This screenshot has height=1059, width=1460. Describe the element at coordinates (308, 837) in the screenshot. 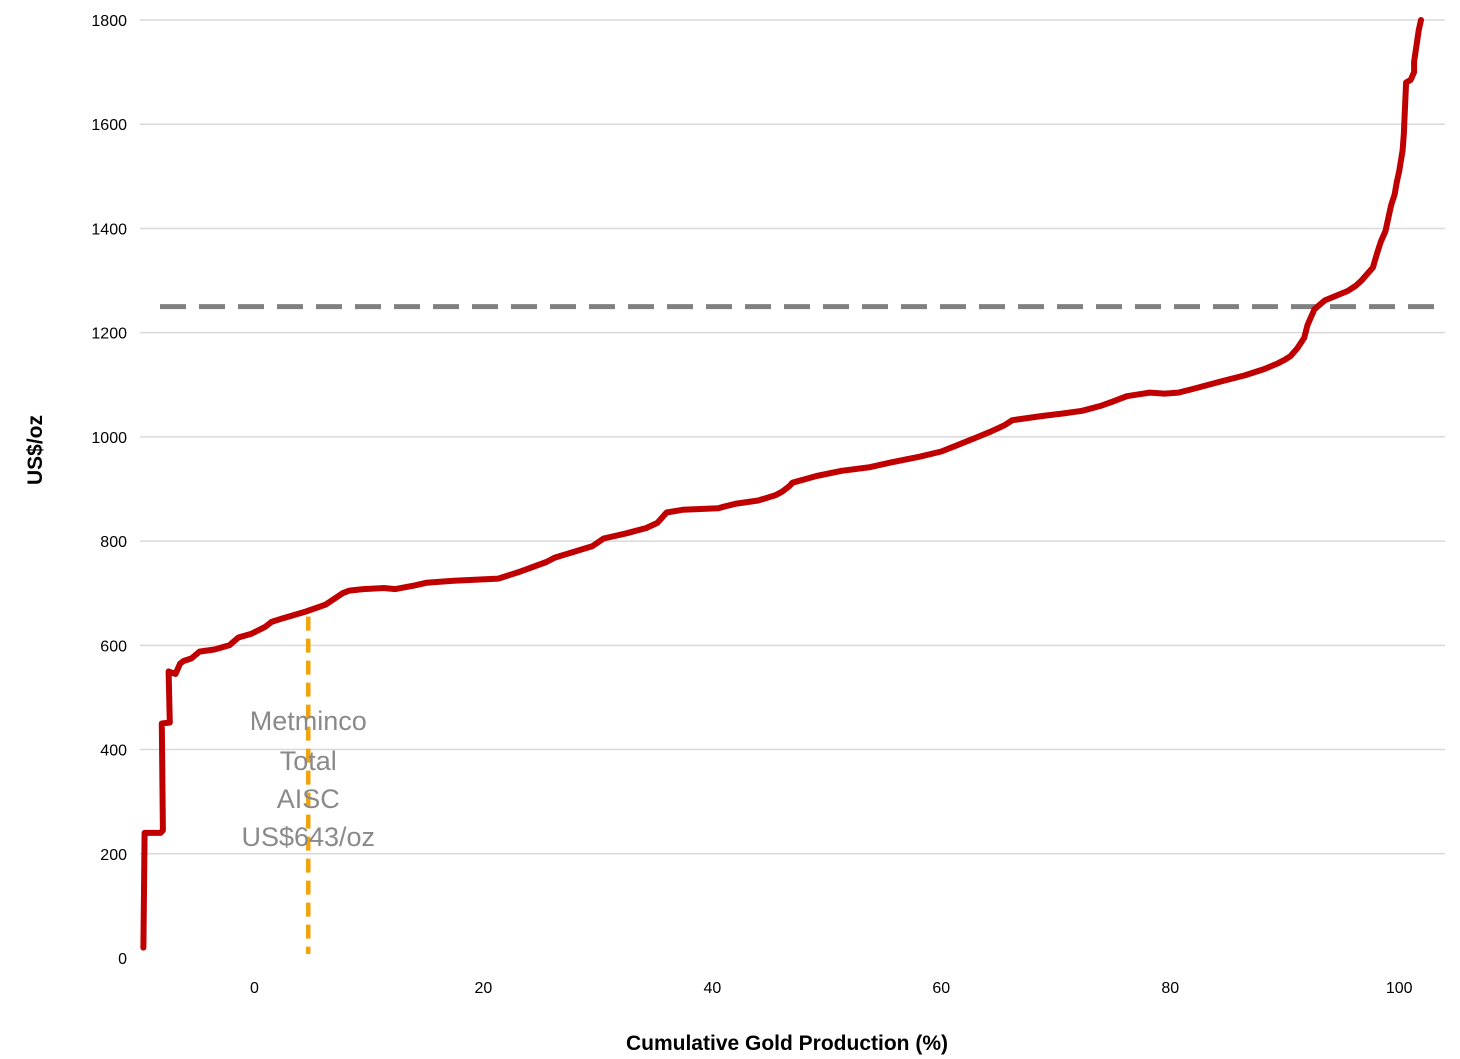

I see `annotation-line-4: US$643/oz` at that location.